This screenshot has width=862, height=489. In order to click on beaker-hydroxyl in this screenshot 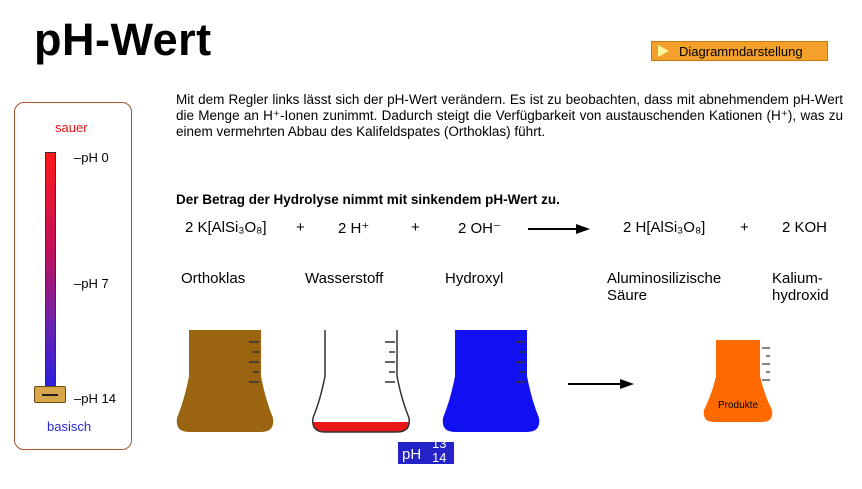, I will do `click(491, 381)`.